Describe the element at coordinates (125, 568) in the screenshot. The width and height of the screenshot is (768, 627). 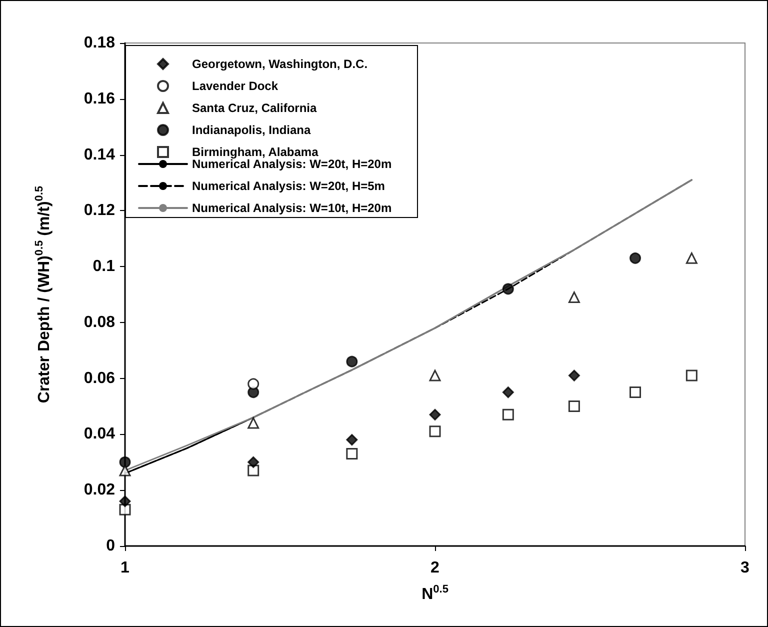
I see `x-tick-label: 1` at that location.